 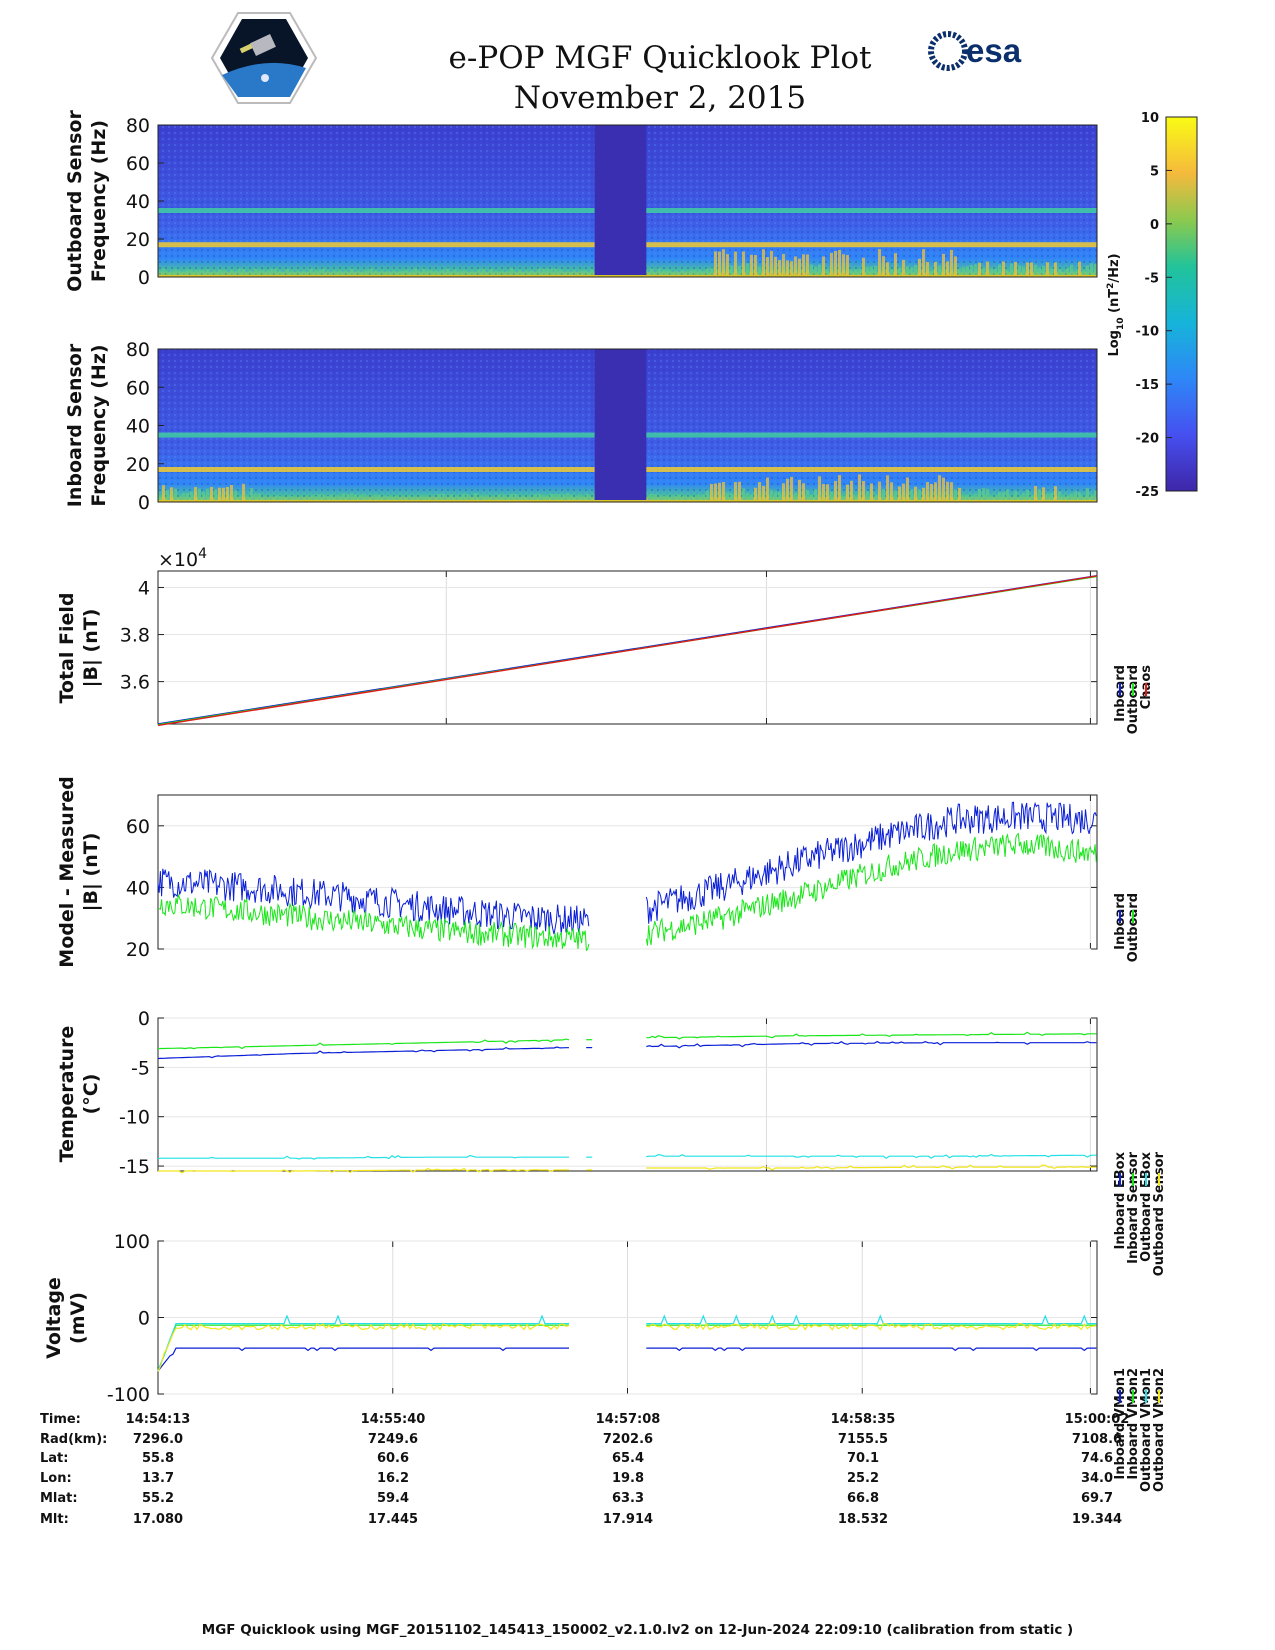 What do you see at coordinates (1159, 1430) in the screenshot?
I see `legend-entry: Outboard VMon2` at bounding box center [1159, 1430].